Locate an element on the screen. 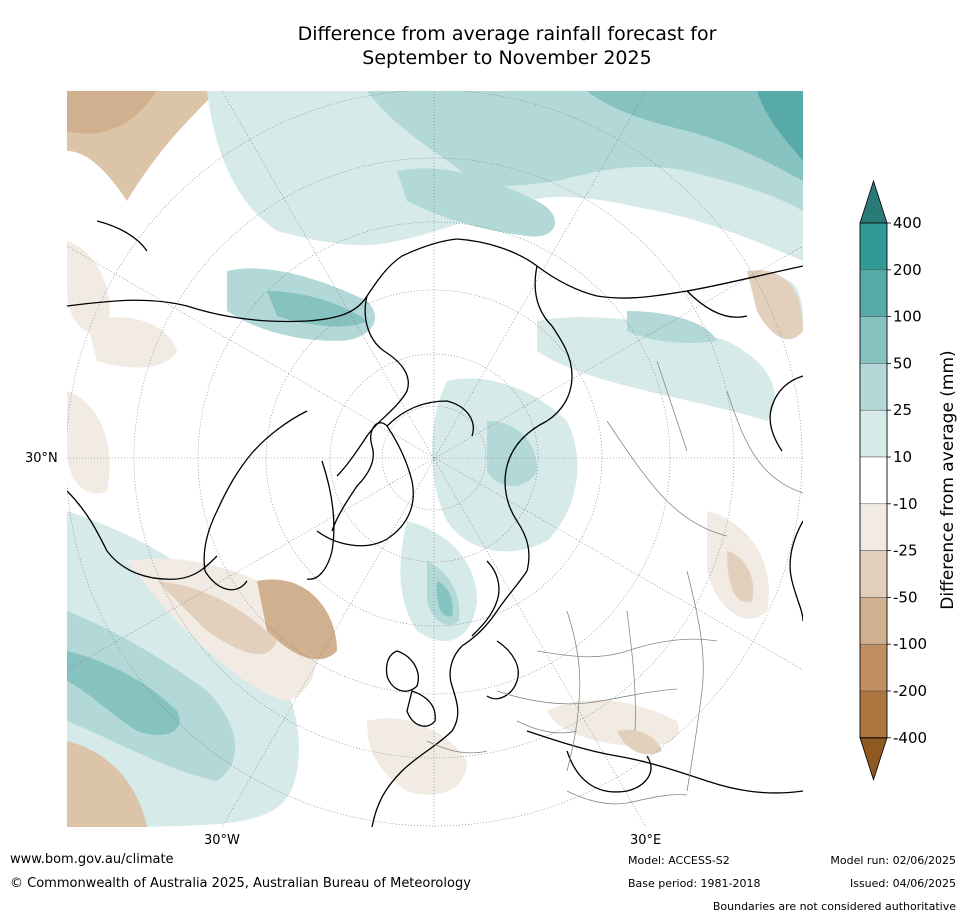 Image resolution: width=965 pixels, height=919 pixels. title-line-2: September to November 2025 is located at coordinates (507, 58).